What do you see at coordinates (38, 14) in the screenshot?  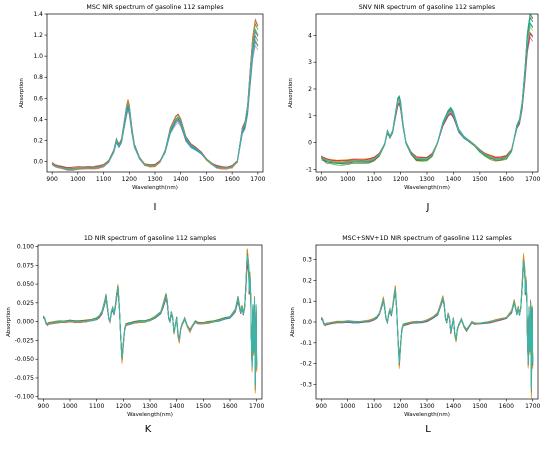 I see `y-tick-label: 1.4` at bounding box center [38, 14].